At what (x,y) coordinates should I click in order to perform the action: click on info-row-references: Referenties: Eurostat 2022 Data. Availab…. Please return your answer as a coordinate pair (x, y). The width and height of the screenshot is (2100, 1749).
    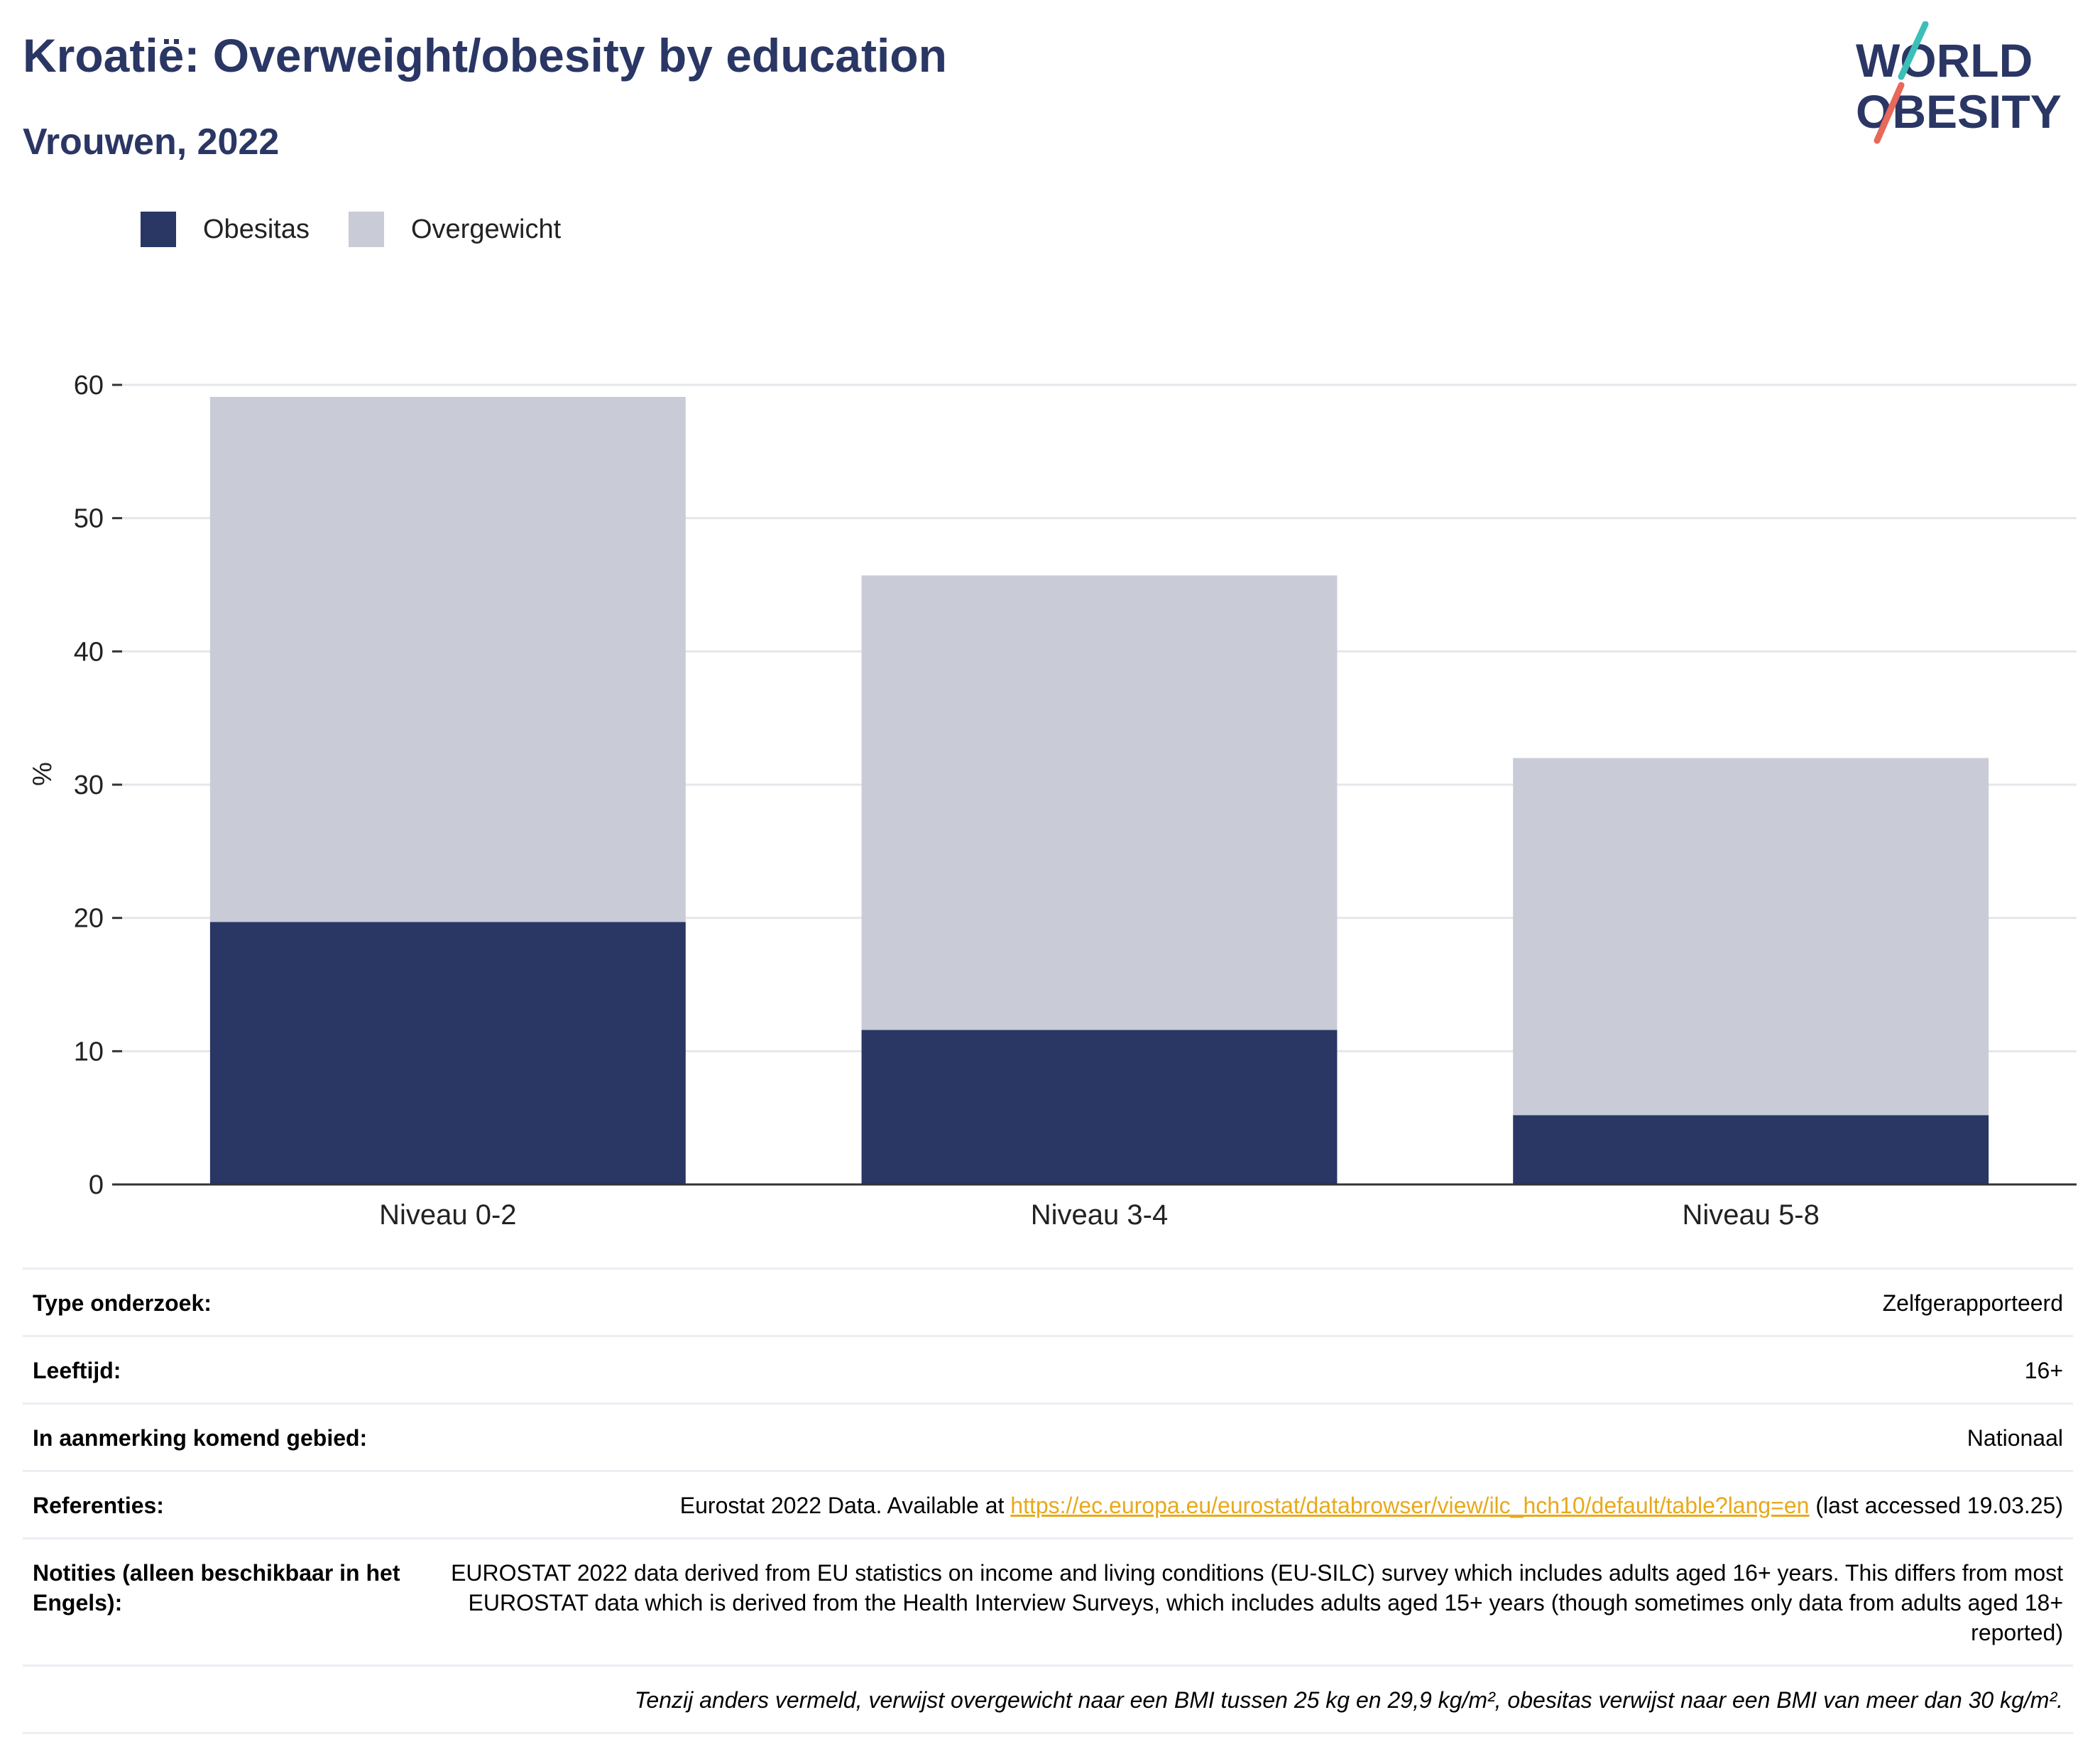
    Looking at the image, I should click on (1048, 1503).